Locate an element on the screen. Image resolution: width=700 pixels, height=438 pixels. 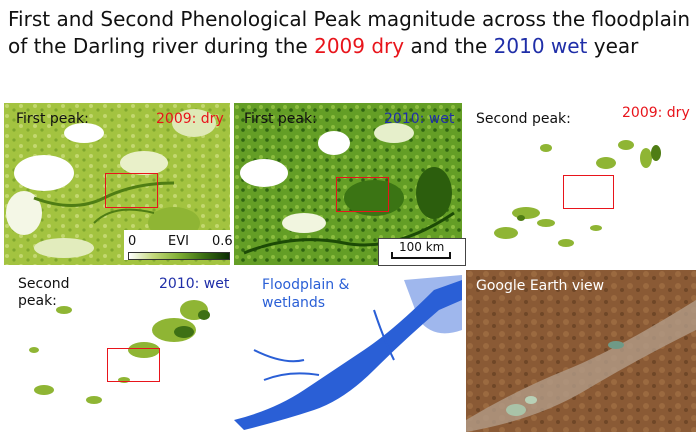
scalebar-line is located at coordinates (421, 258).